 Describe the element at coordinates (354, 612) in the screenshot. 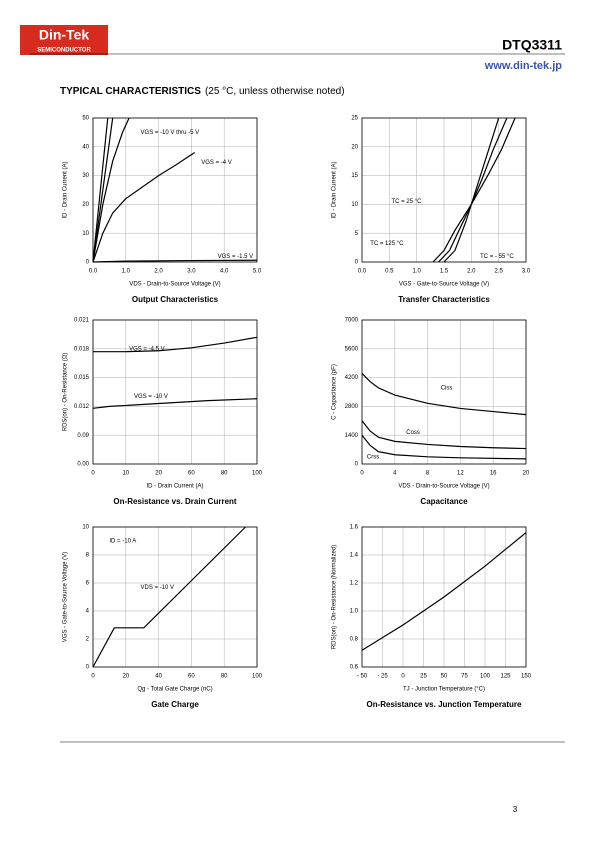

I see `y-tick-label: 1.0` at that location.